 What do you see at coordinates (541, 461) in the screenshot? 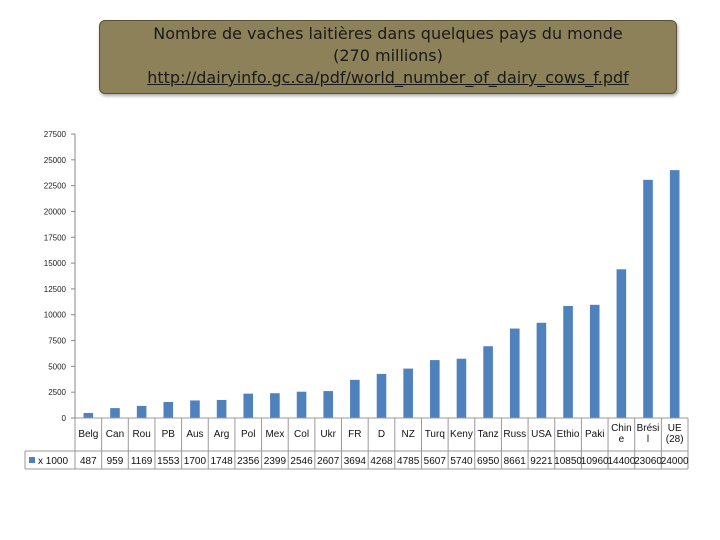
I see `data-label: 9221` at bounding box center [541, 461].